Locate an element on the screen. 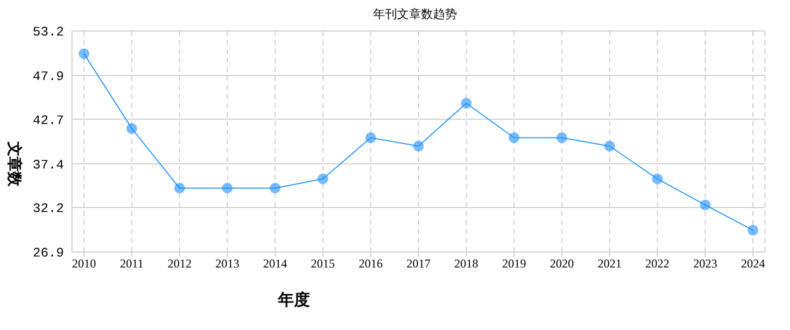 This screenshot has width=790, height=330. x-axis-title: 年度 is located at coordinates (294, 300).